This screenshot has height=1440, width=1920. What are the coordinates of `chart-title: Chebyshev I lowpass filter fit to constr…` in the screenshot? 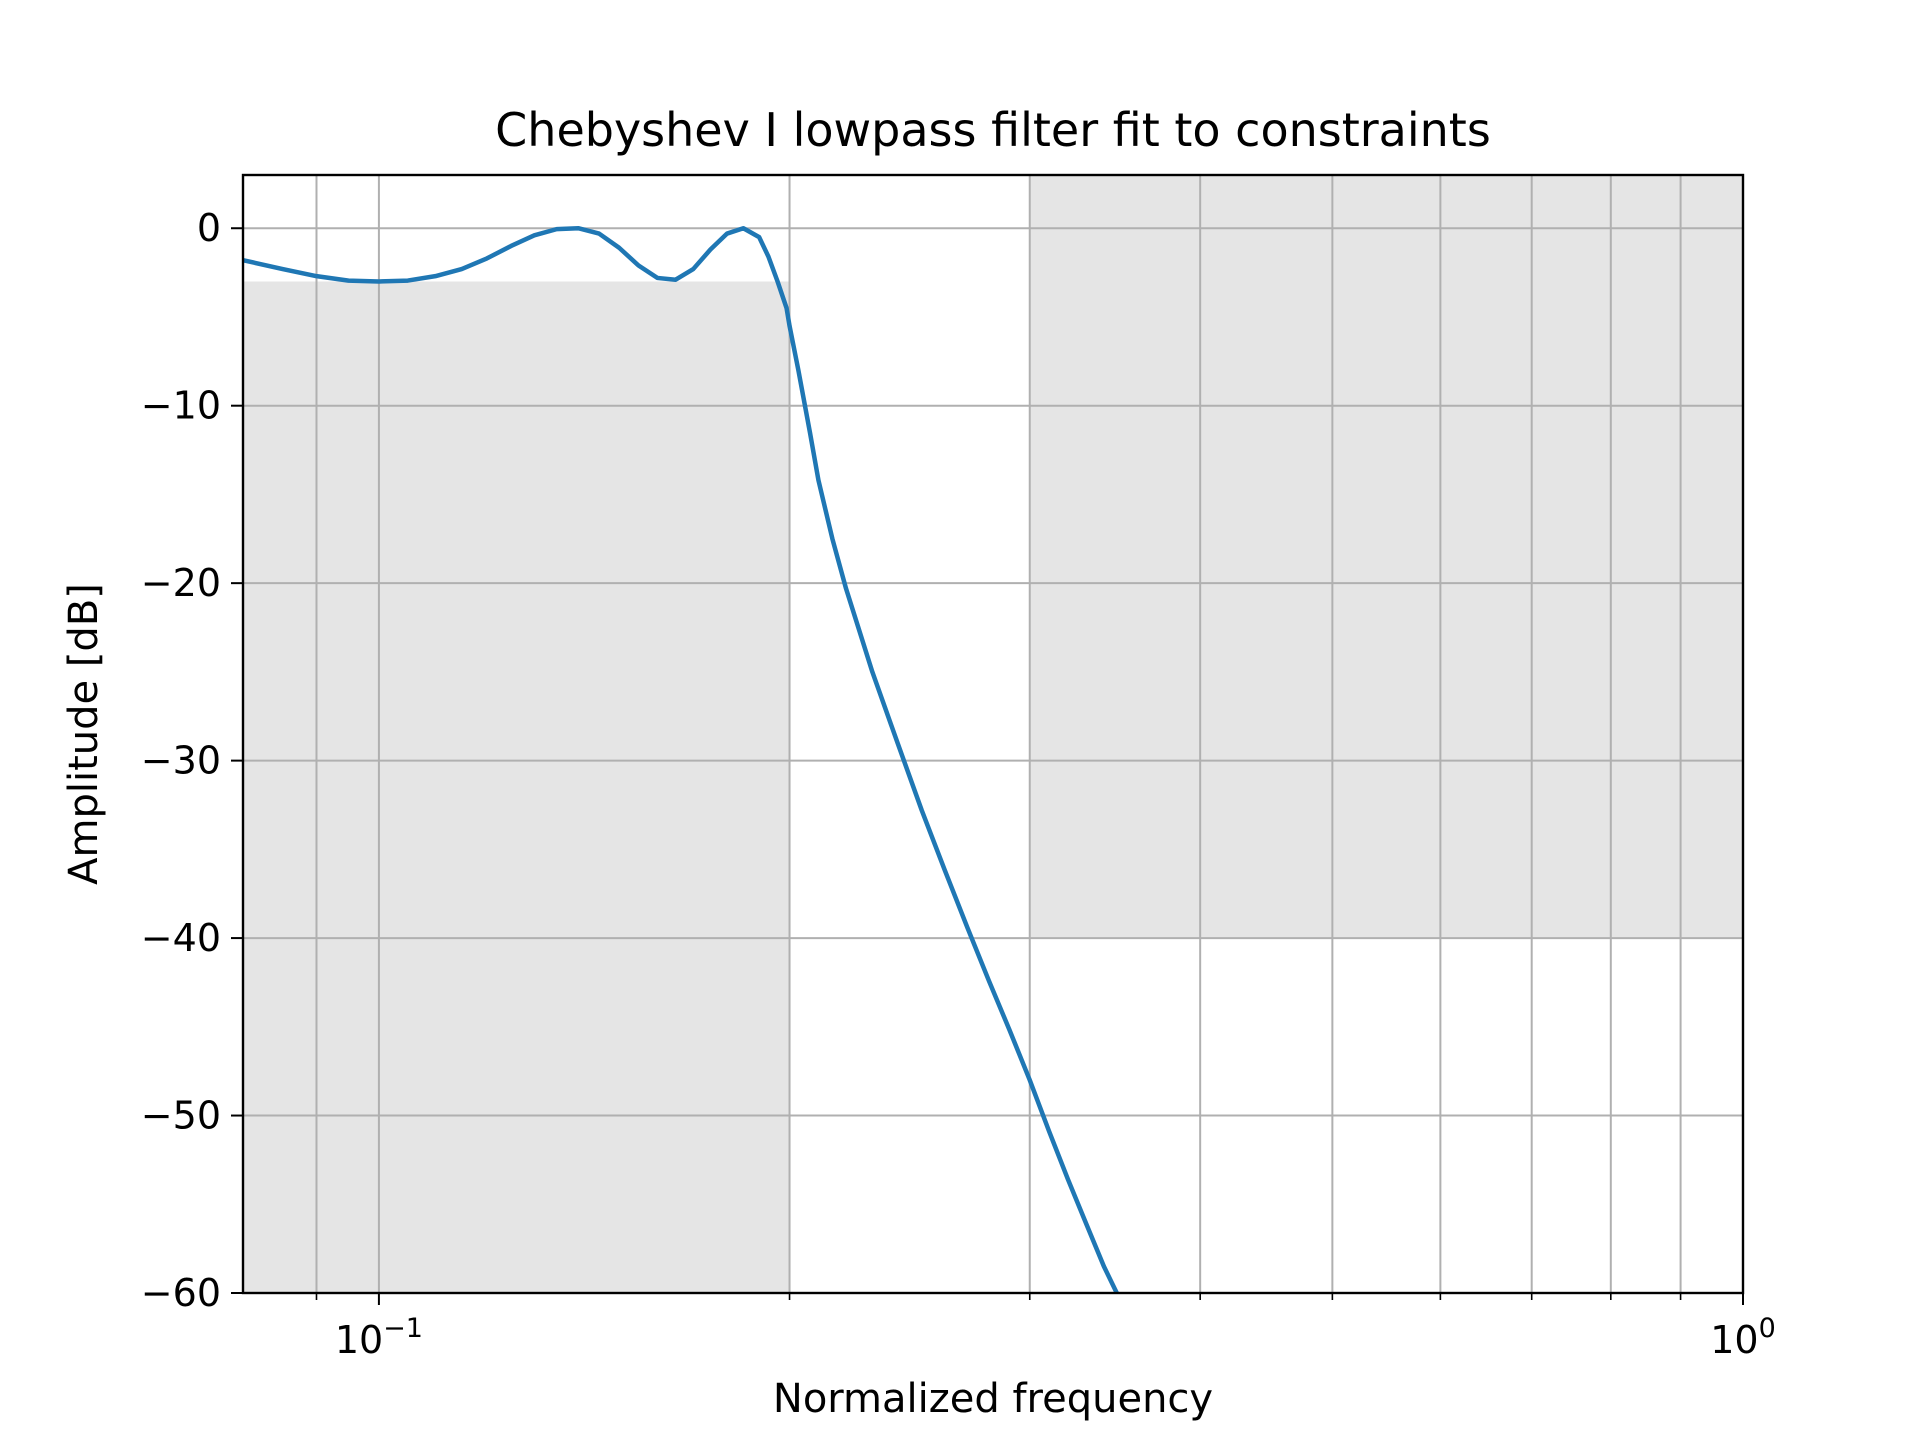 It's located at (993, 130).